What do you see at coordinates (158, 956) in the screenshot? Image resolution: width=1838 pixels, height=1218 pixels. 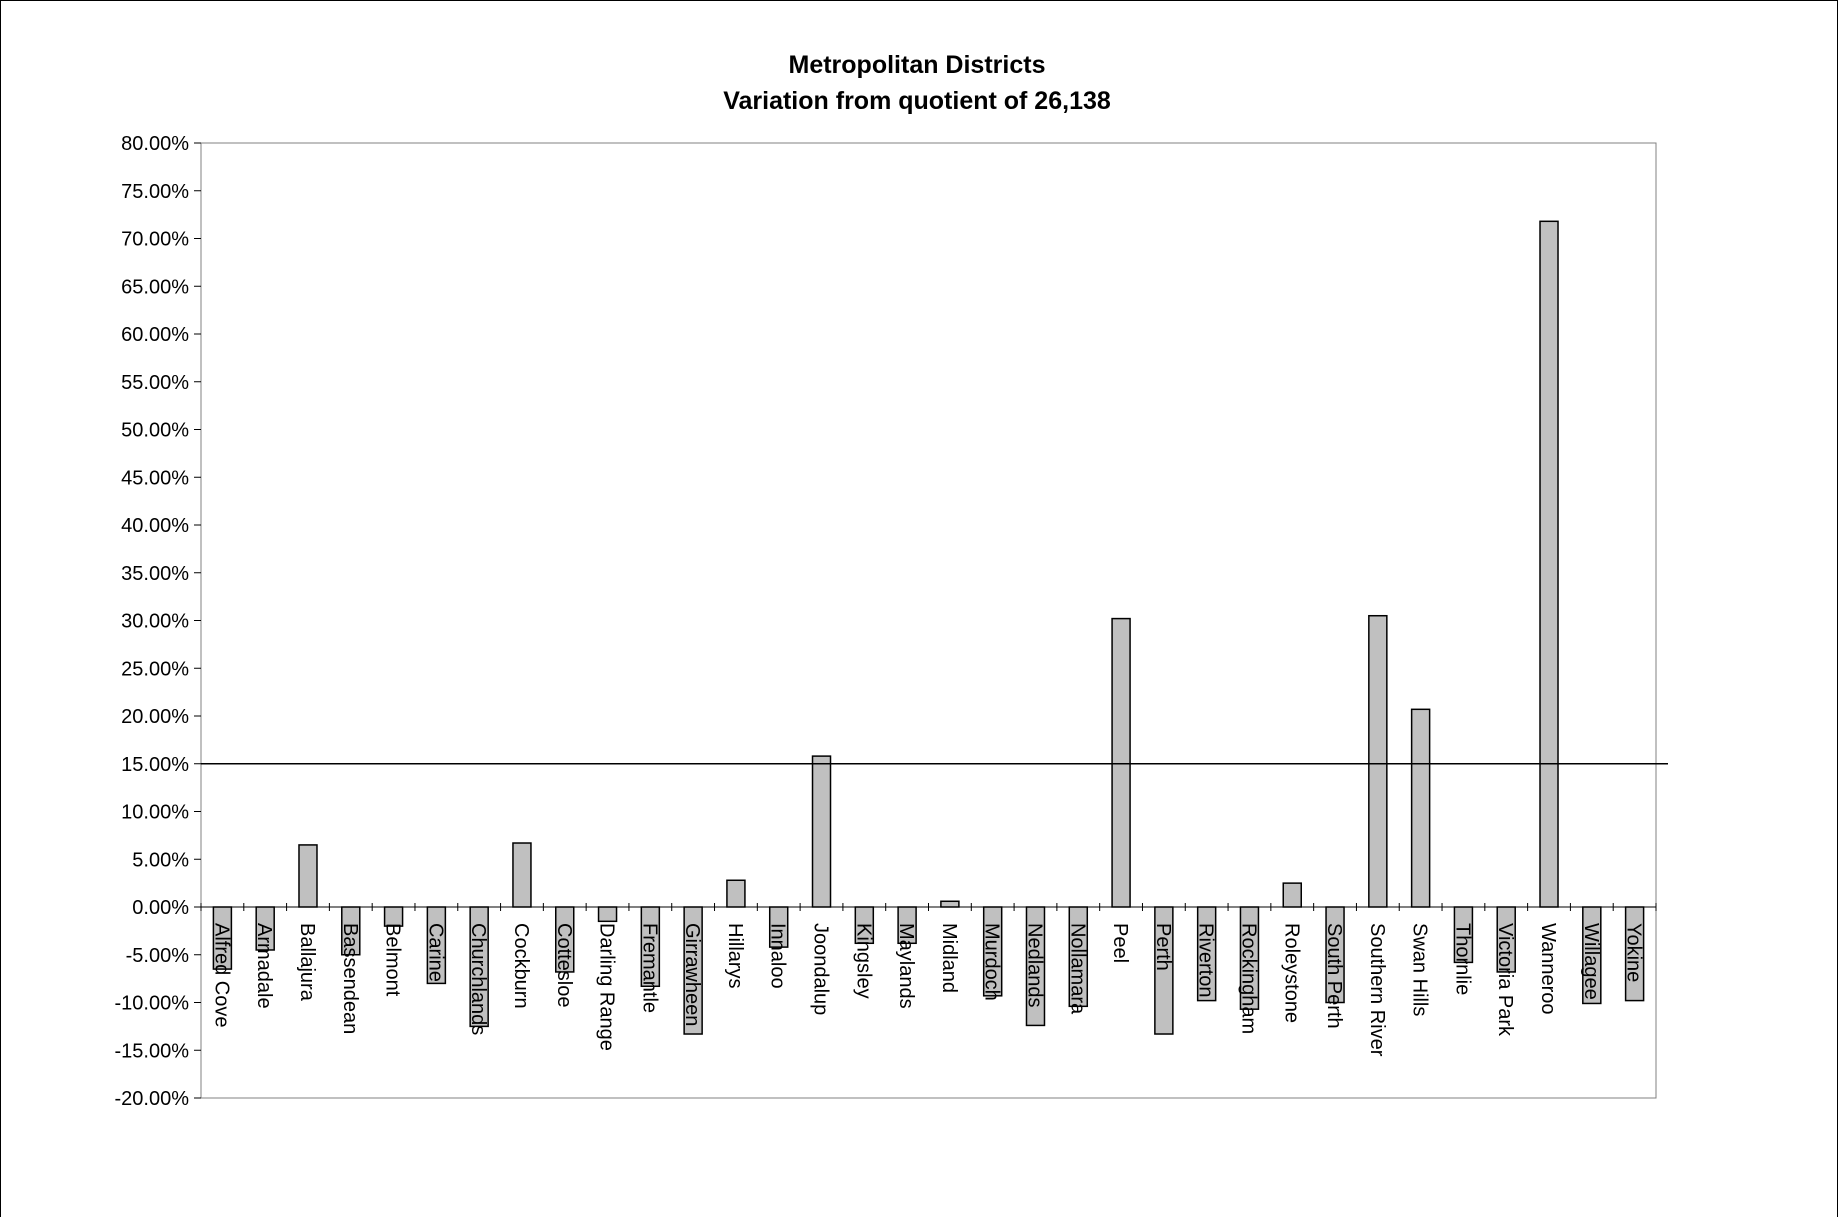 I see `y-tick-label: -5.00%` at bounding box center [158, 956].